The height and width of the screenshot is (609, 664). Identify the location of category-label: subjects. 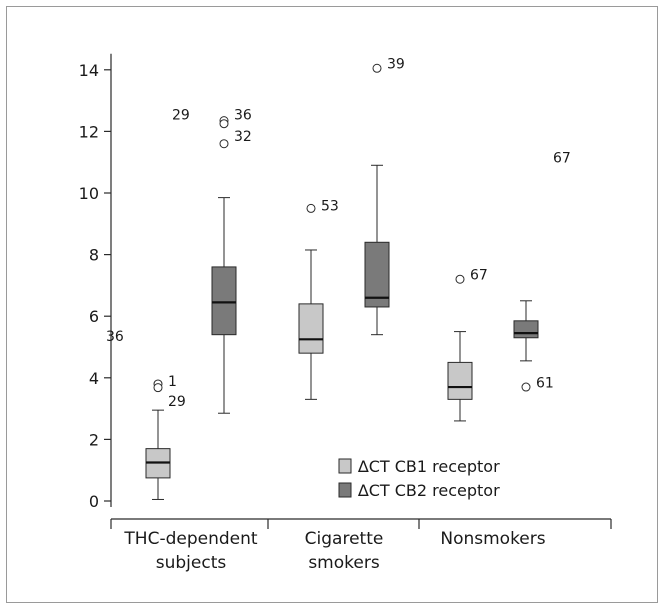
(191, 563).